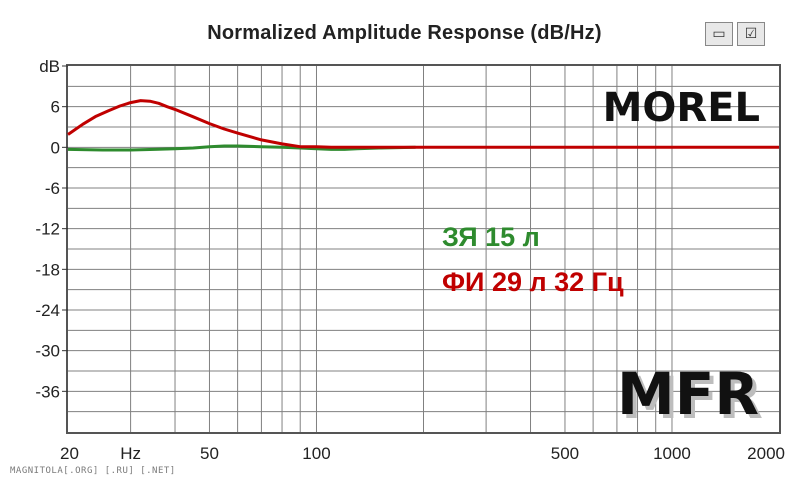 The height and width of the screenshot is (482, 809). I want to click on series-lines, so click(423, 125).